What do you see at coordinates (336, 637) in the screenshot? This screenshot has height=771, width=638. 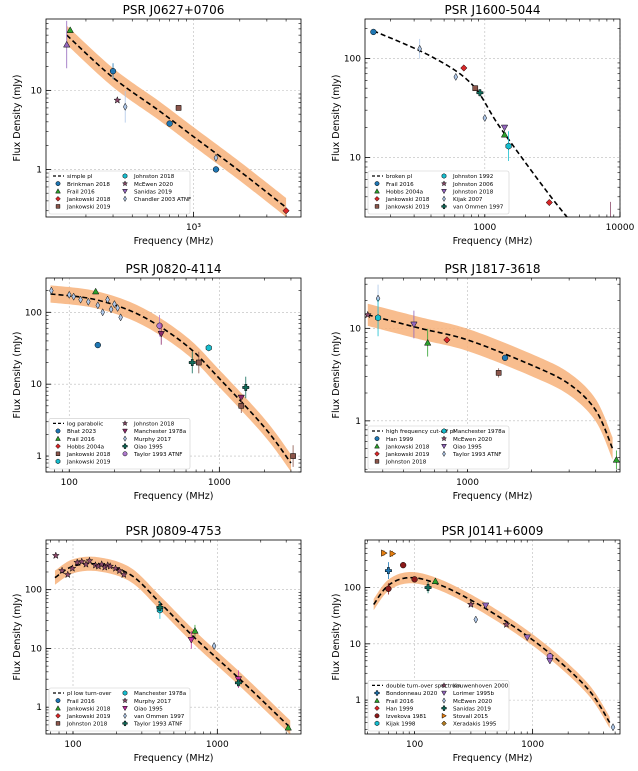 I see `y-axis-label: Flux Density (mJy)` at bounding box center [336, 637].